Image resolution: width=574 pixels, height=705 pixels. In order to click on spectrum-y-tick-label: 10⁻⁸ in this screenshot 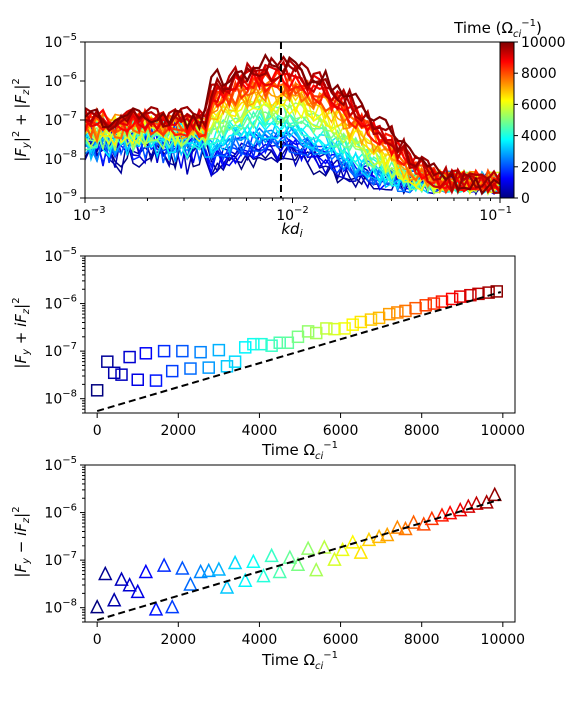, I will do `click(60, 158)`.